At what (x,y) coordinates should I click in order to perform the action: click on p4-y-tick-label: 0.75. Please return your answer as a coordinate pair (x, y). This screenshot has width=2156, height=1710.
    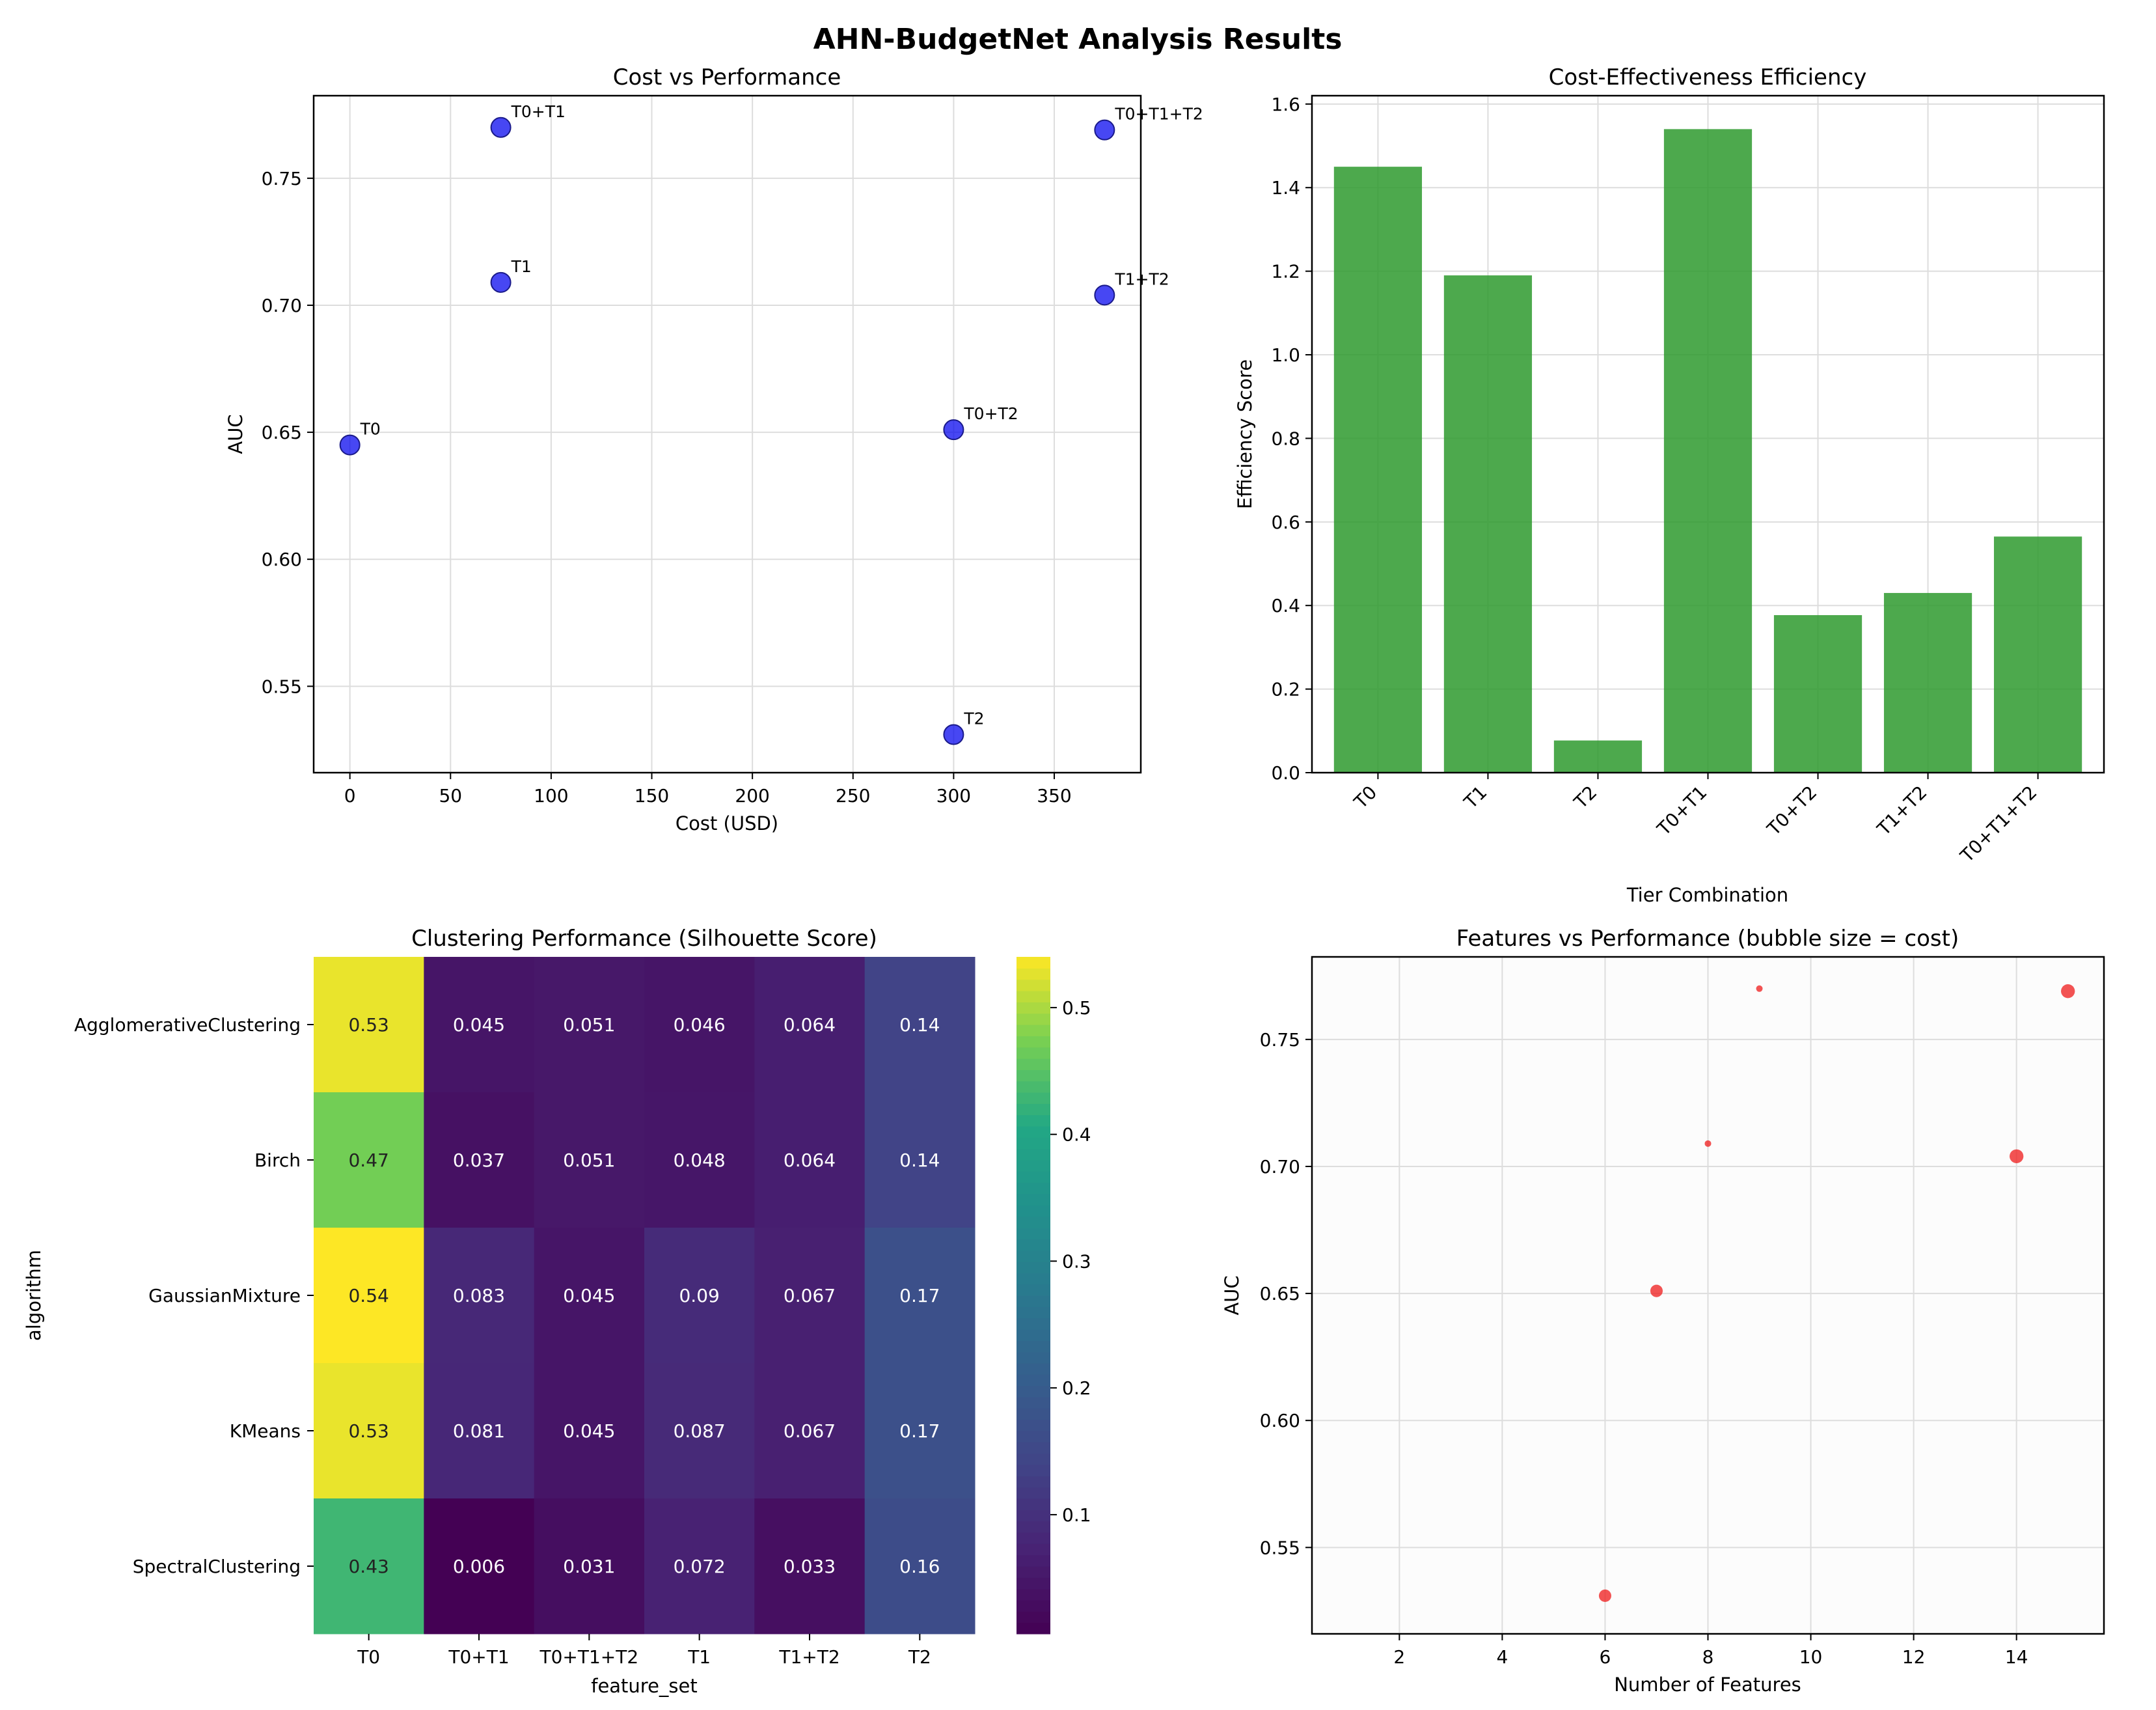
    Looking at the image, I should click on (1280, 1040).